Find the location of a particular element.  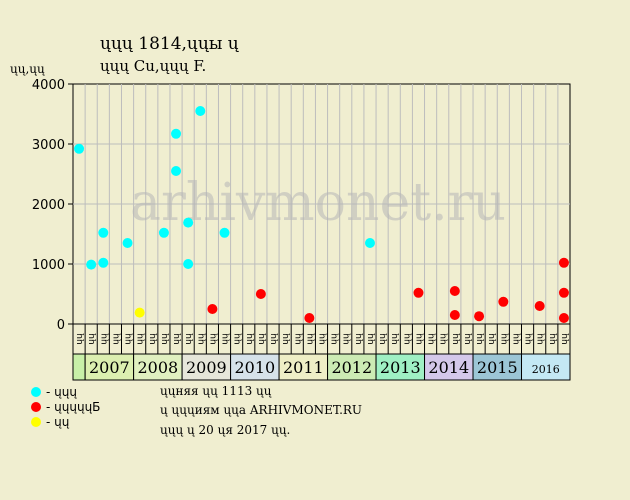

year-label: 2016 is located at coordinates (546, 369).